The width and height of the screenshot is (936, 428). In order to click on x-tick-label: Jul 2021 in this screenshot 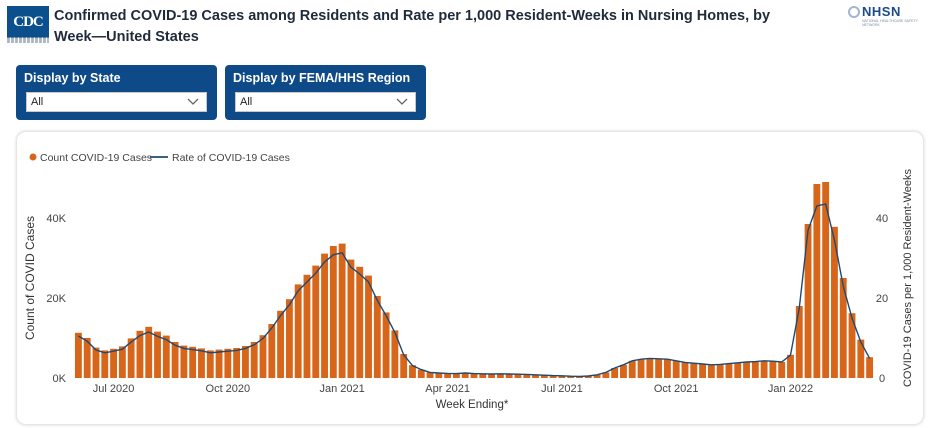, I will do `click(562, 389)`.